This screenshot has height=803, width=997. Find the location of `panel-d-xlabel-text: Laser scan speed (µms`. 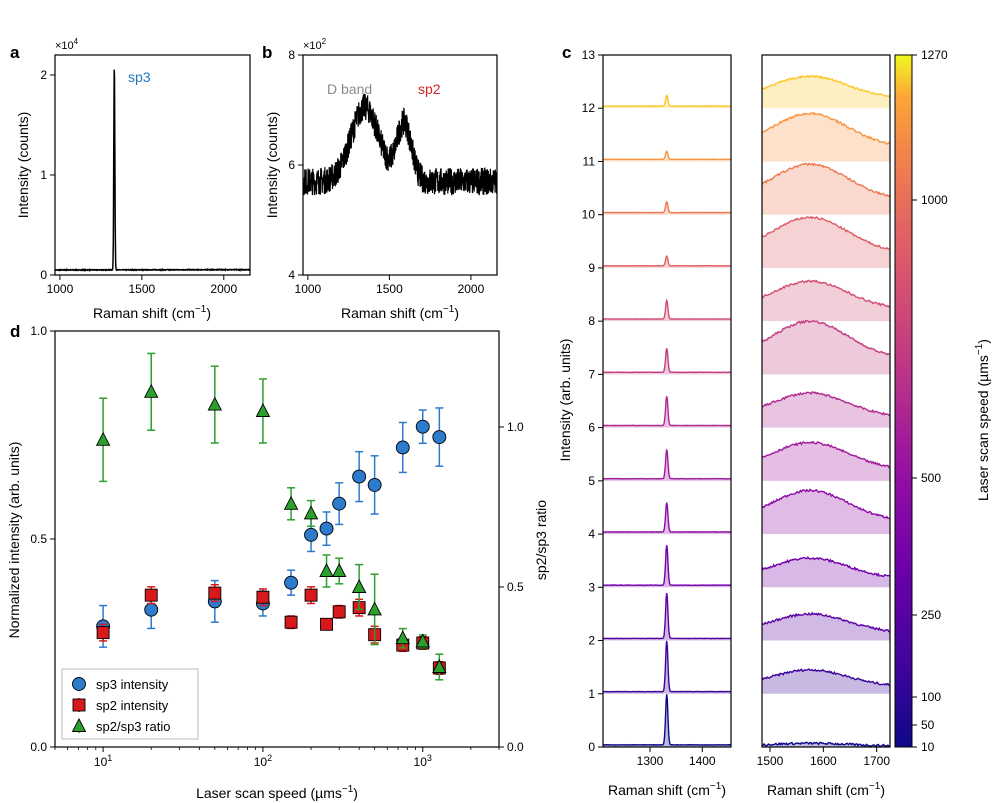

panel-d-xlabel-text: Laser scan speed (µms is located at coordinates (269, 793).